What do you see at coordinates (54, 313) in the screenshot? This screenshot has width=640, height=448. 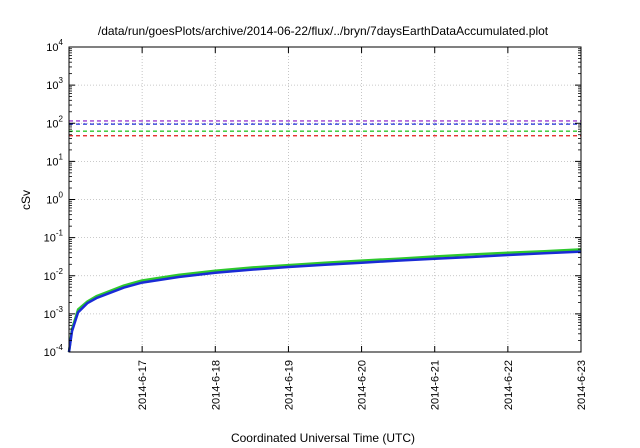 I see `y-tick-label: 10⁻³` at bounding box center [54, 313].